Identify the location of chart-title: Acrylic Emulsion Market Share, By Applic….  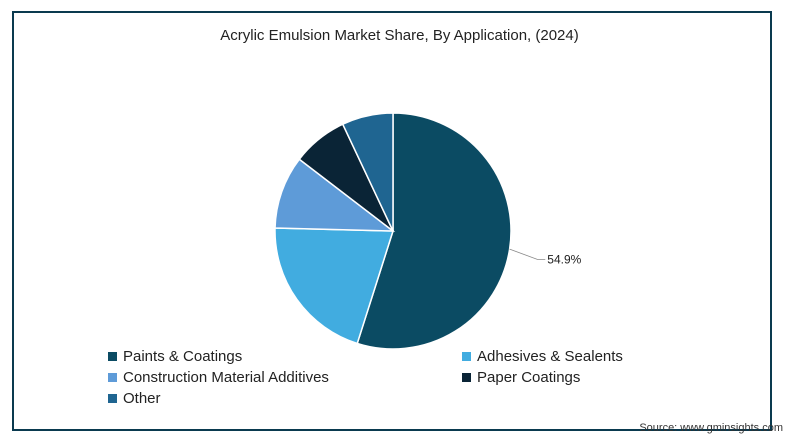
(399, 35).